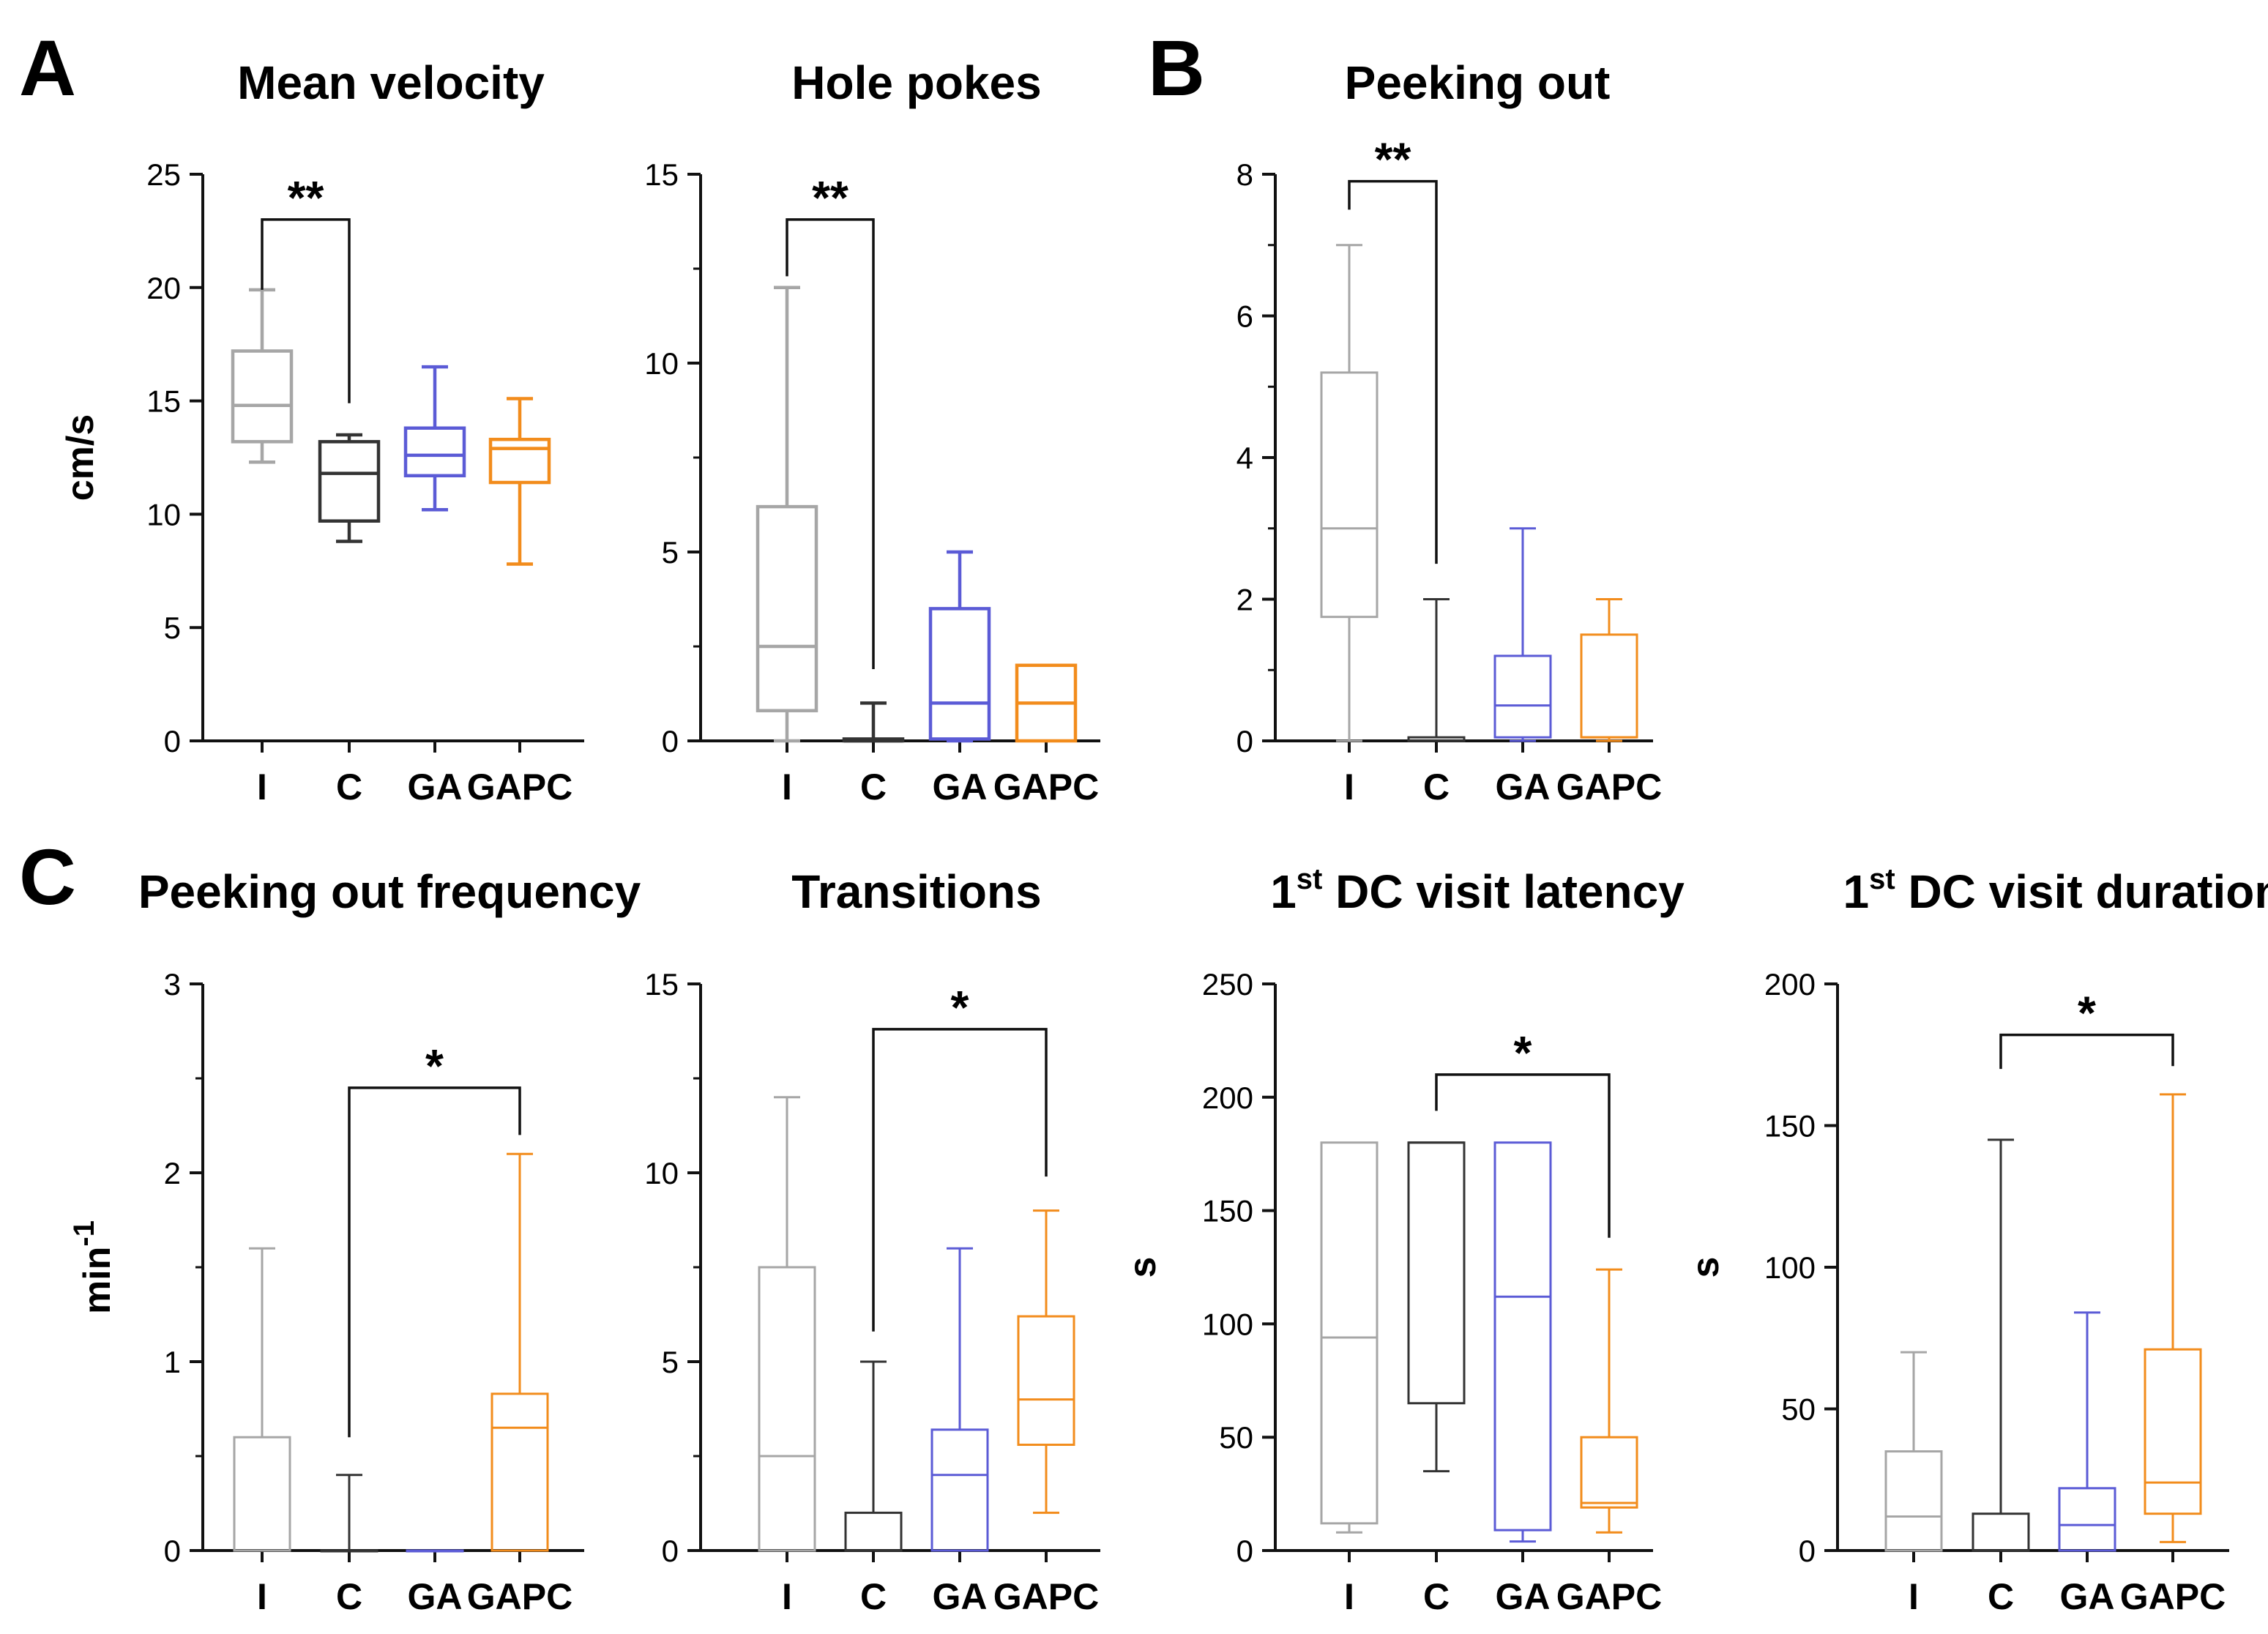  Describe the element at coordinates (93, 1267) in the screenshot. I see `y-axis-label: min-1` at that location.